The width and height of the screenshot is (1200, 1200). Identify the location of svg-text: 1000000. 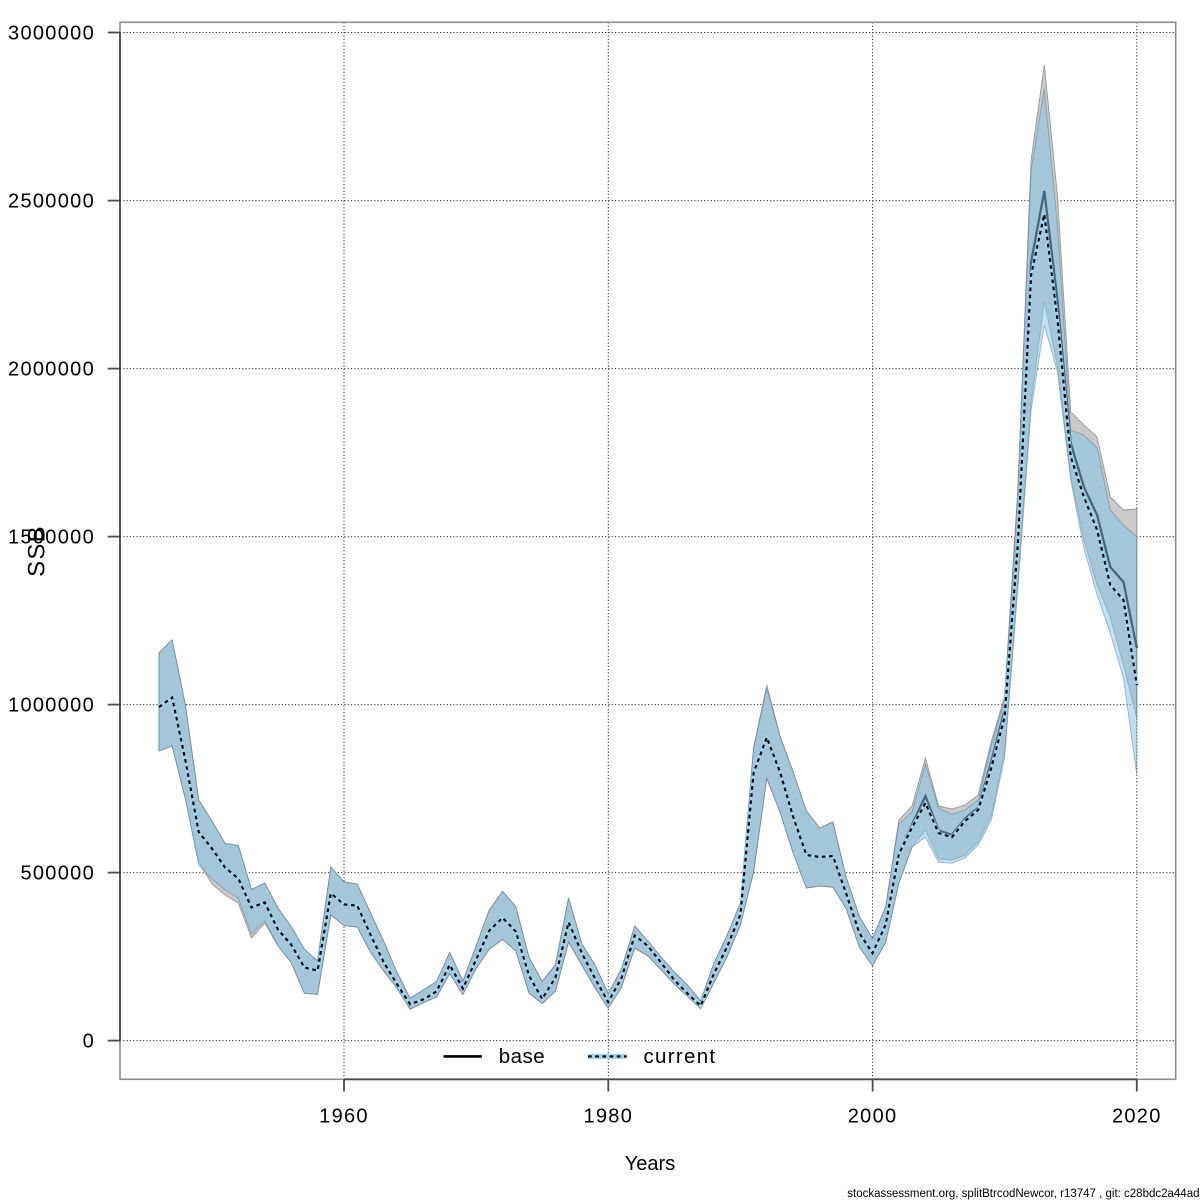
(51, 706).